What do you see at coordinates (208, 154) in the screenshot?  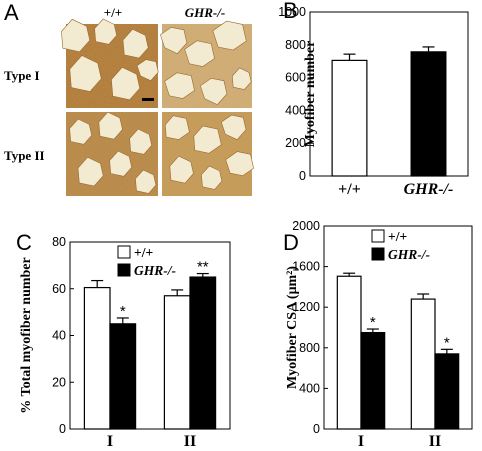 I see `micrograph-ko-type2` at bounding box center [208, 154].